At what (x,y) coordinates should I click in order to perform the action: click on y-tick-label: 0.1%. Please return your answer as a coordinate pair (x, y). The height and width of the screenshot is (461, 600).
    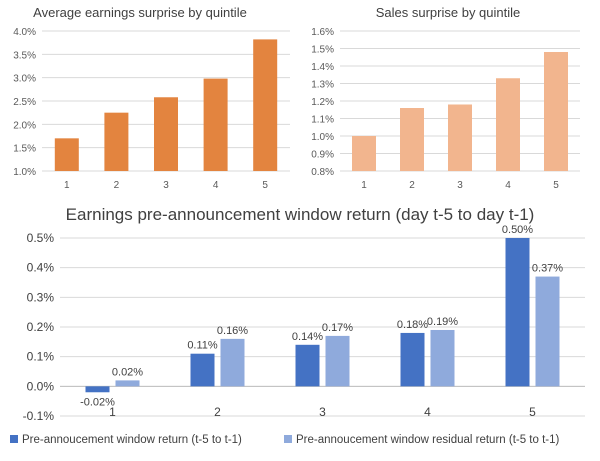
    Looking at the image, I should click on (41, 357).